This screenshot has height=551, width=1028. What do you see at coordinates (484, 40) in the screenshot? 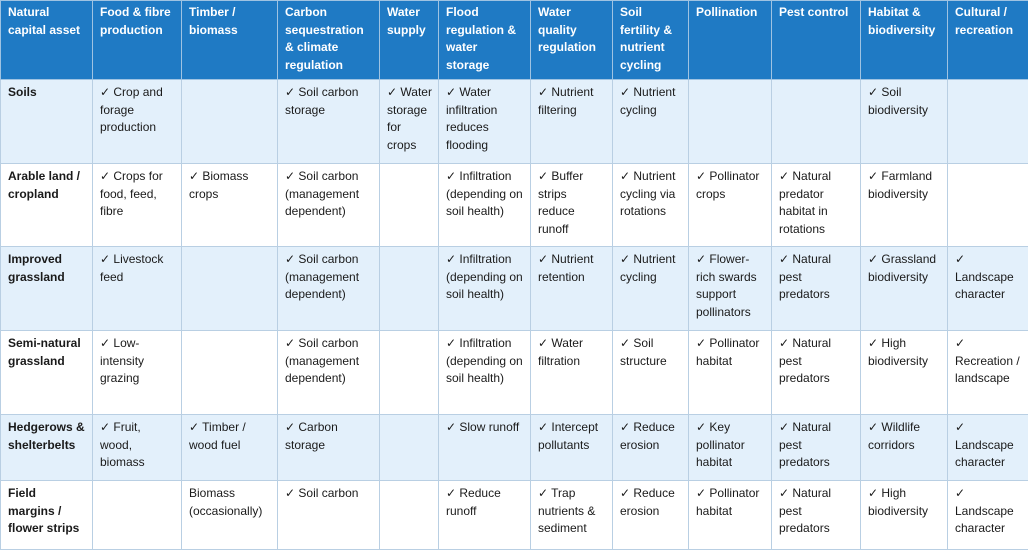
I see `header-flood-regulation: Flood regulation & water storage` at bounding box center [484, 40].